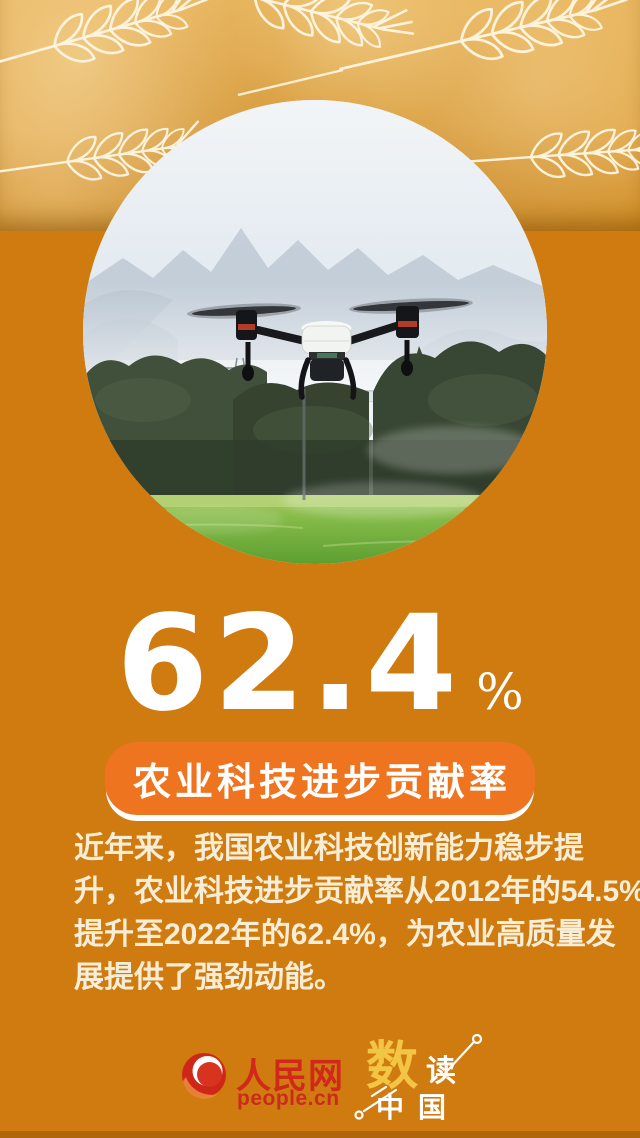 Image resolution: width=640 pixels, height=1138 pixels. I want to click on stat-value: 62.4, so click(289, 664).